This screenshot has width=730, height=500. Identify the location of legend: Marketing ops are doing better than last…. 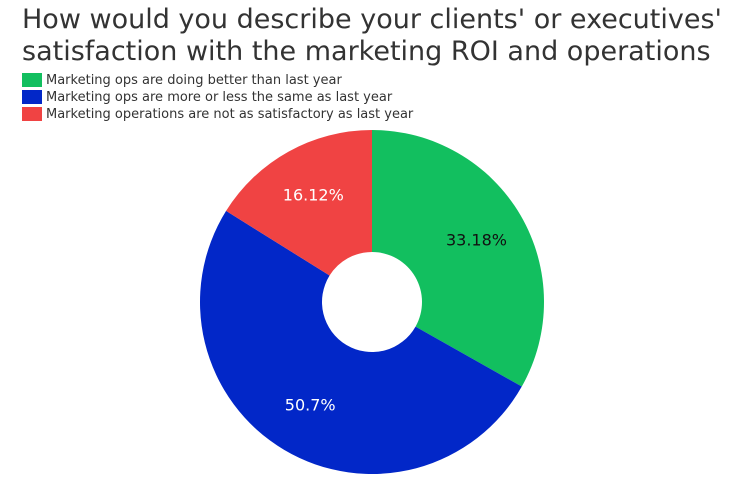
(217, 97).